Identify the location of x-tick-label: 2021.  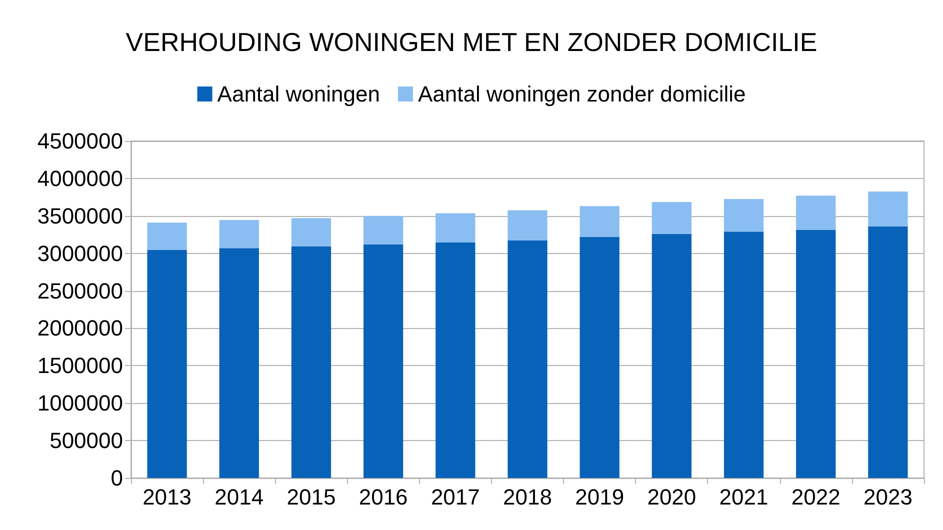
(743, 497).